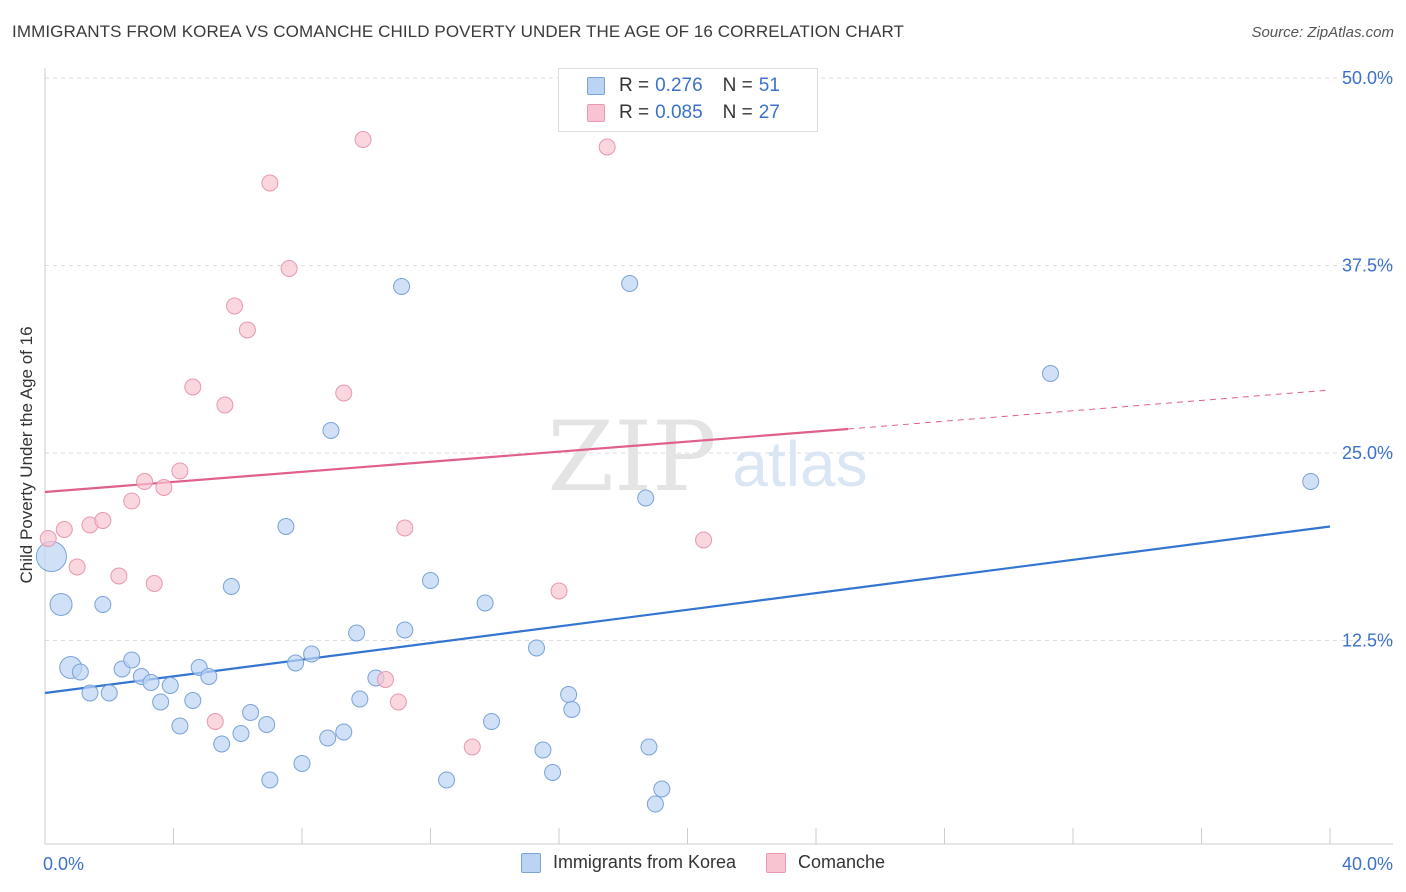 The width and height of the screenshot is (1406, 892). Describe the element at coordinates (825, 862) in the screenshot. I see `legend-item-comanche: Comanche` at that location.